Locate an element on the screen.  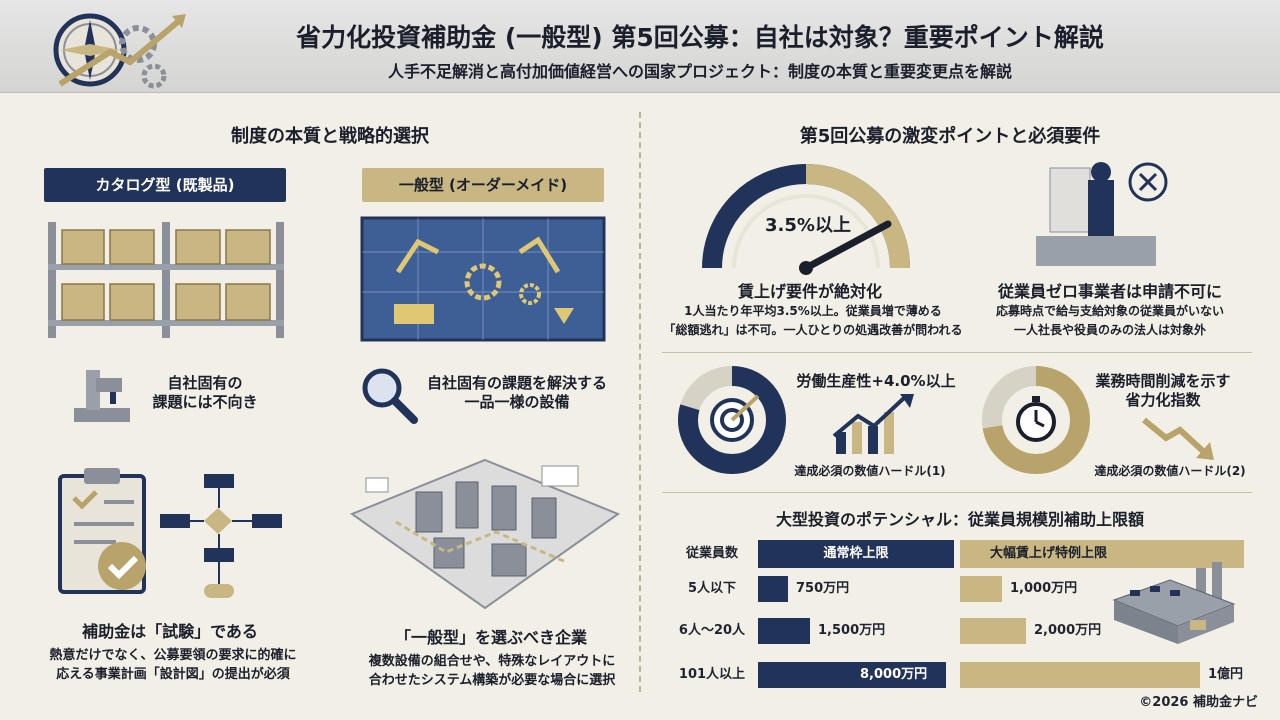
no-employee-icon is located at coordinates (1102, 214).